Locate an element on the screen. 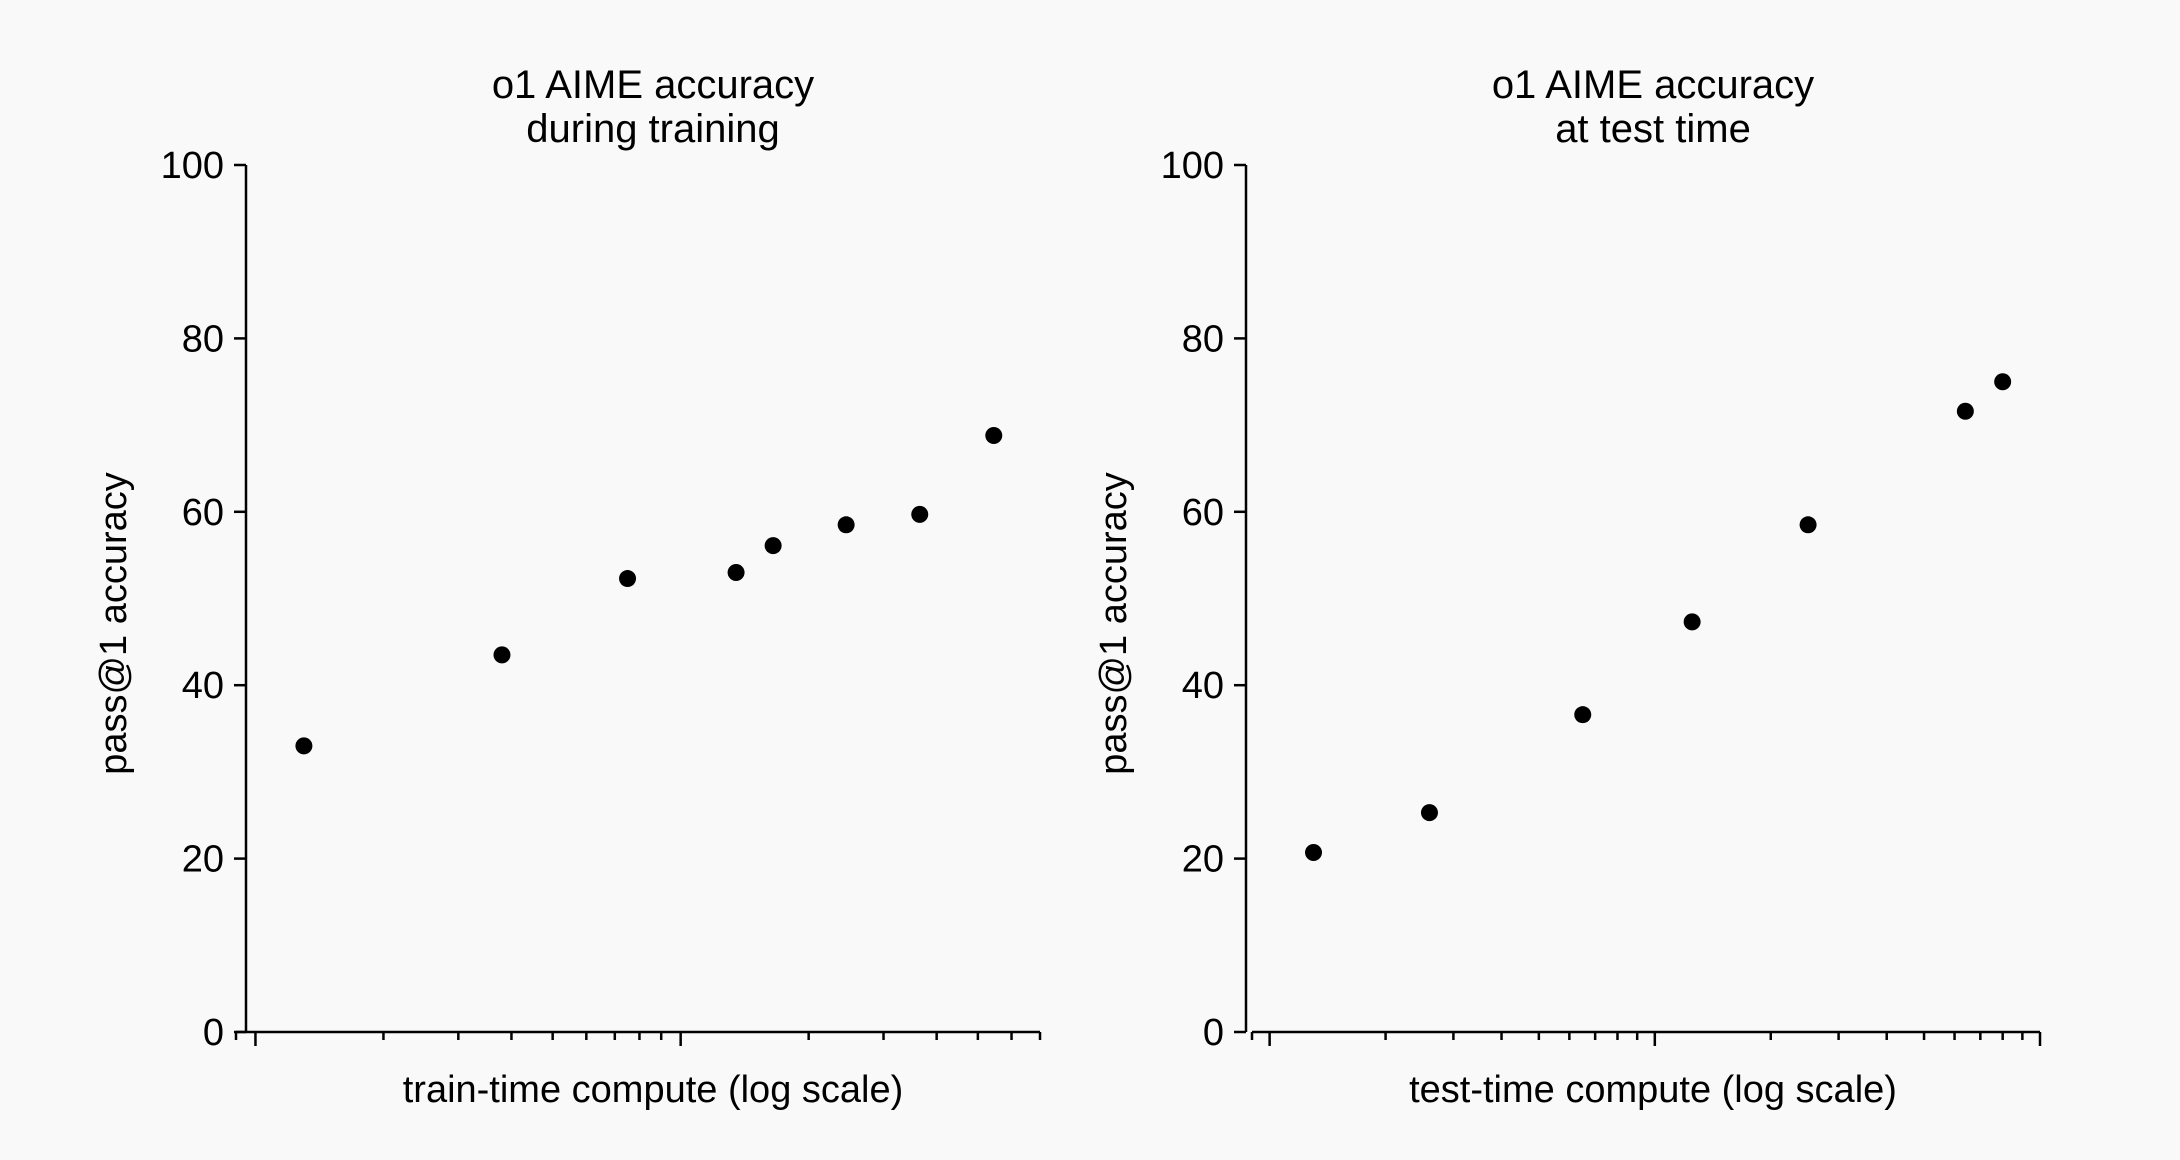  chart-title-line-2: during training is located at coordinates (653, 129).